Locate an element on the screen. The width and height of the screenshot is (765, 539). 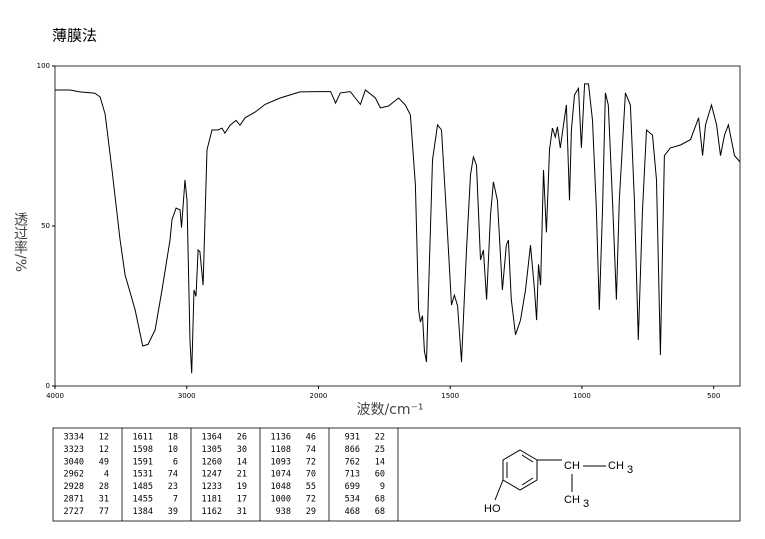
peak-transmittance: 70 is located at coordinates (311, 475).